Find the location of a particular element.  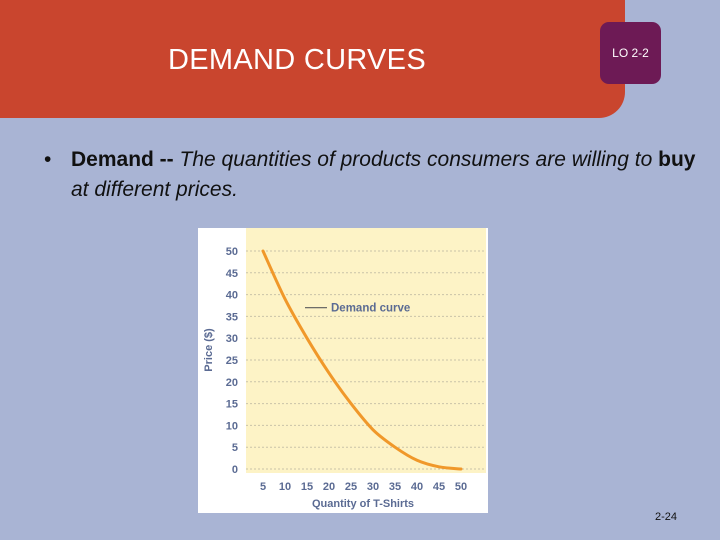

x-tick-label: 20 is located at coordinates (329, 487).